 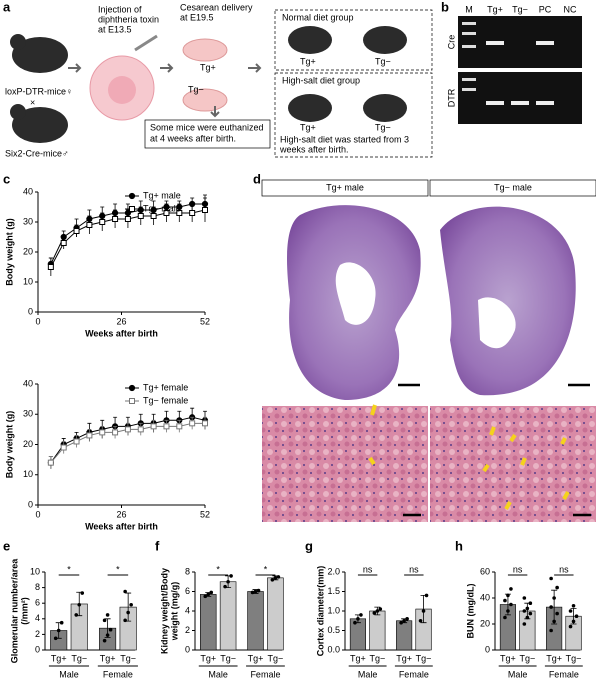 What do you see at coordinates (520, 70) in the screenshot?
I see `gel-art` at bounding box center [520, 70].